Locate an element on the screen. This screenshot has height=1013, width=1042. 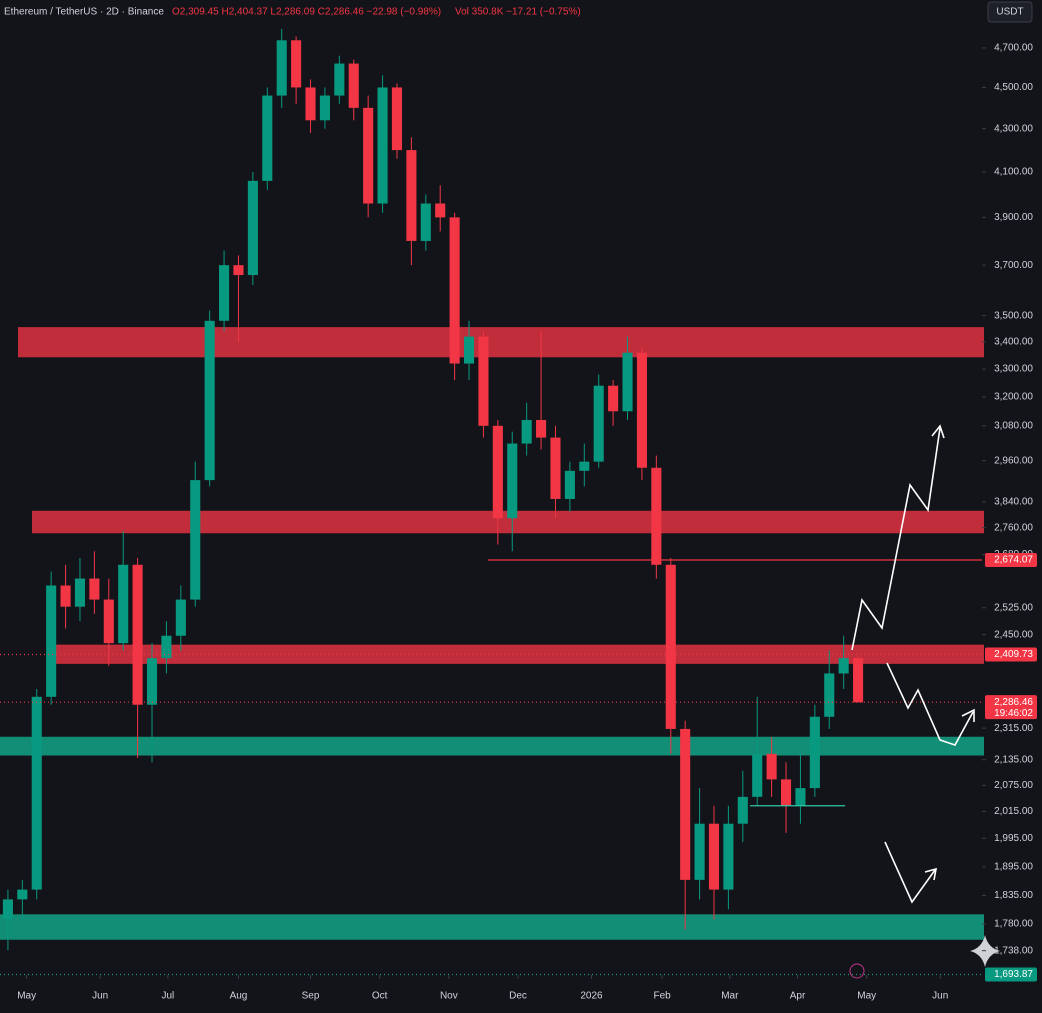
logo is located at coordinates (857, 971).